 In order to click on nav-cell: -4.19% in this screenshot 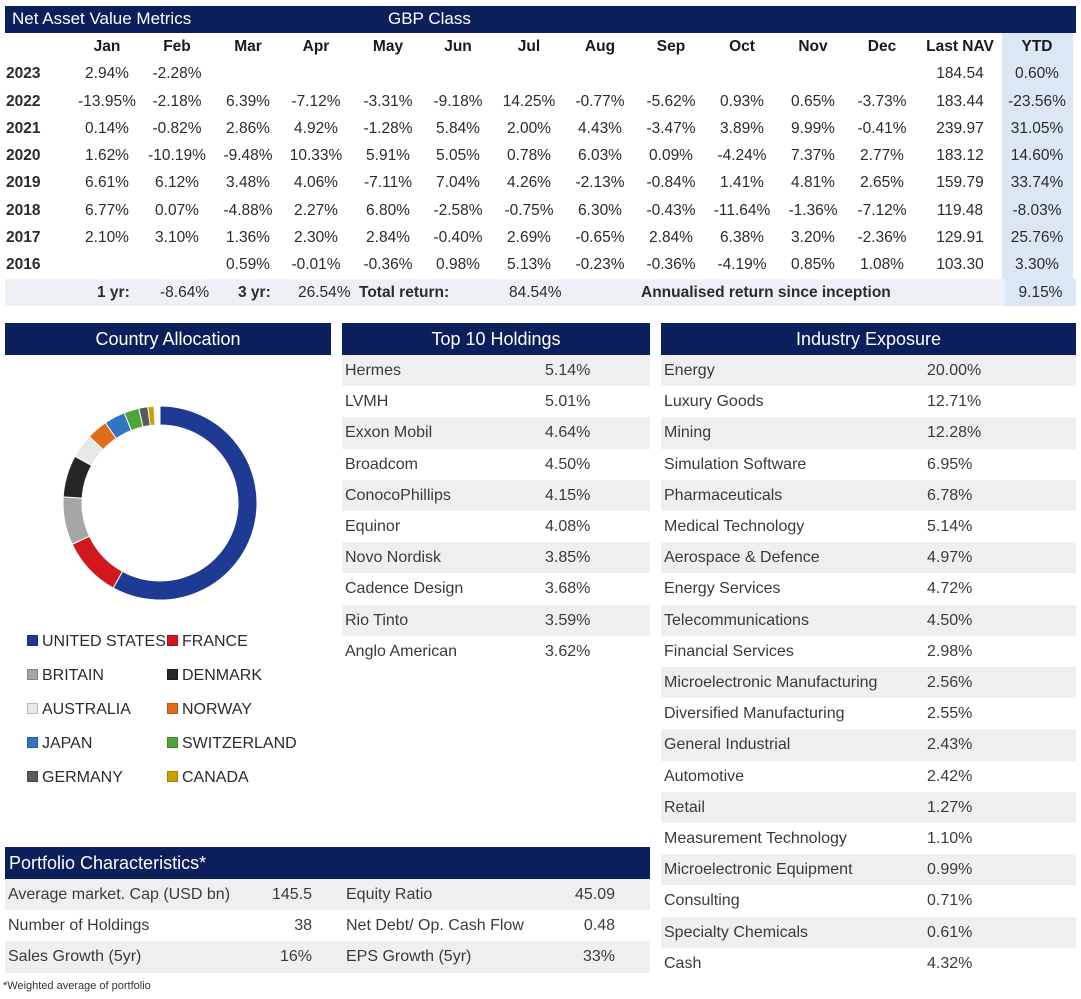, I will do `click(742, 265)`.